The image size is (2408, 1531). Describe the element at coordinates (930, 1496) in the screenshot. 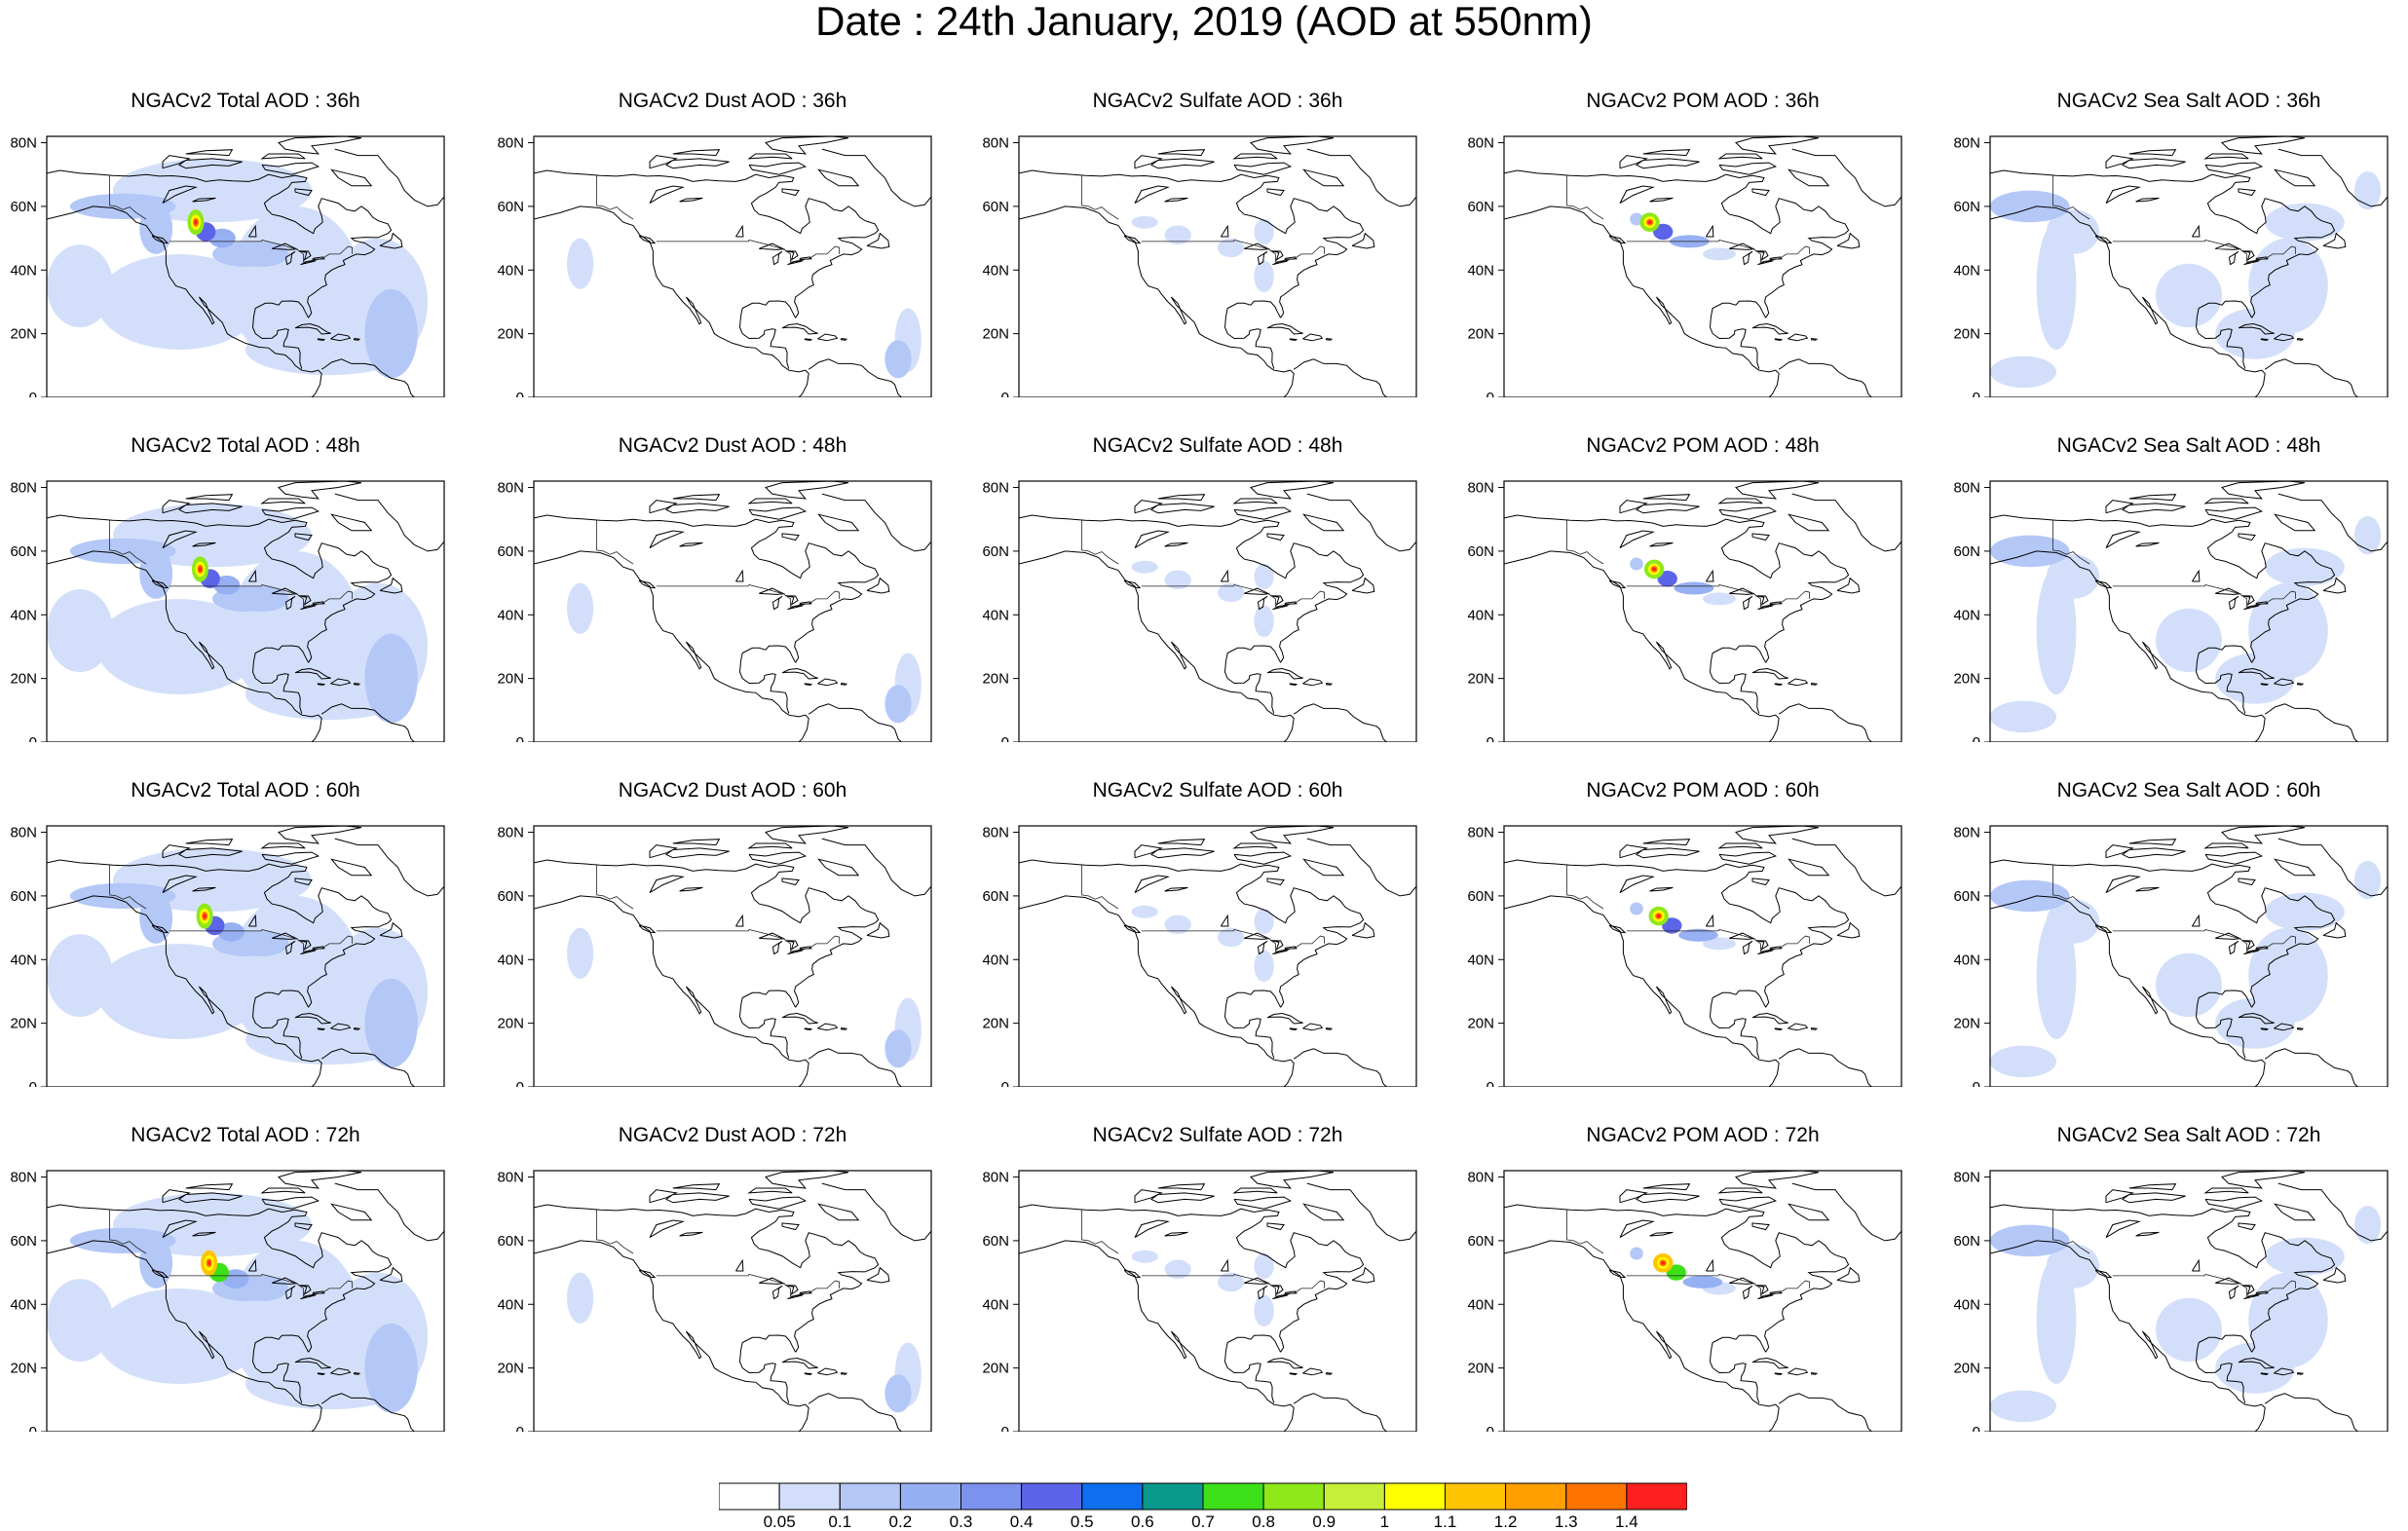

I see `colorbar-swatch` at that location.